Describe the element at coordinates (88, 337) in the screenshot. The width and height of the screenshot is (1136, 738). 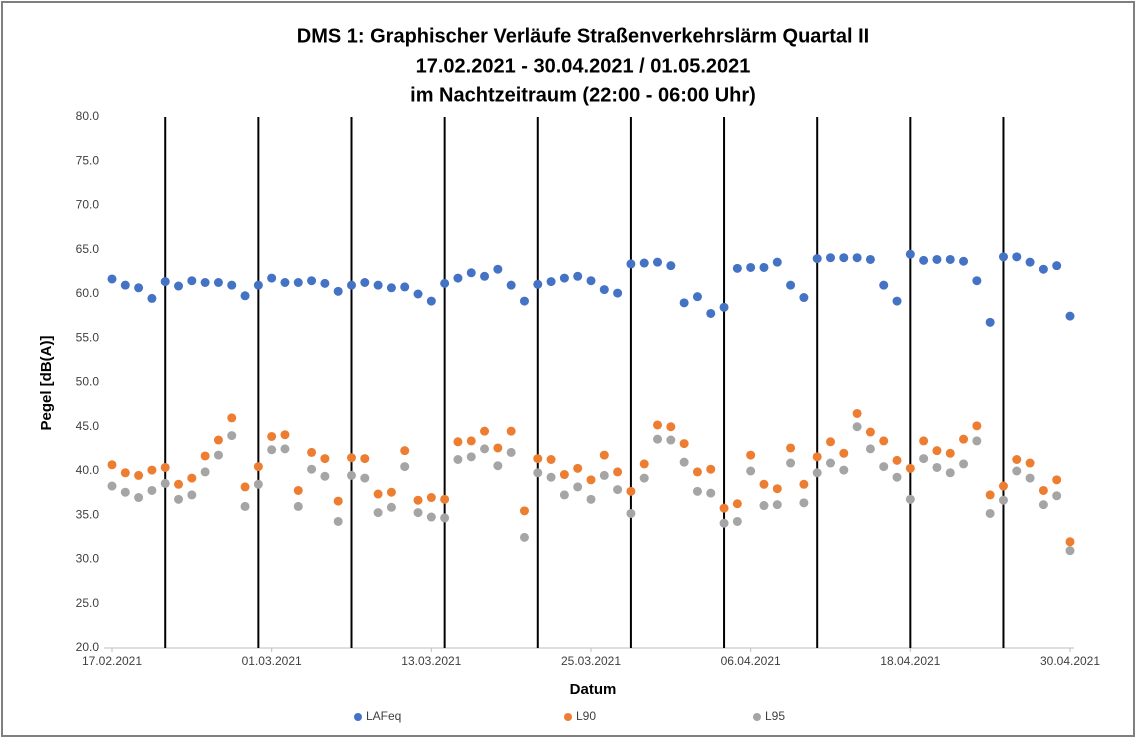
I see `y-tick-label: 55.0` at that location.